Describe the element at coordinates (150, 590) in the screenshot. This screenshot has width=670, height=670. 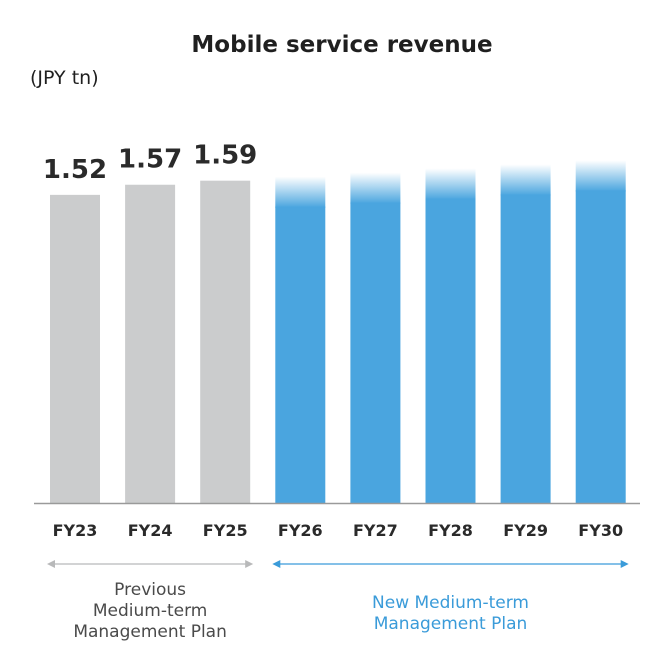
I see `previous-plan-label-line-1: Previous` at that location.